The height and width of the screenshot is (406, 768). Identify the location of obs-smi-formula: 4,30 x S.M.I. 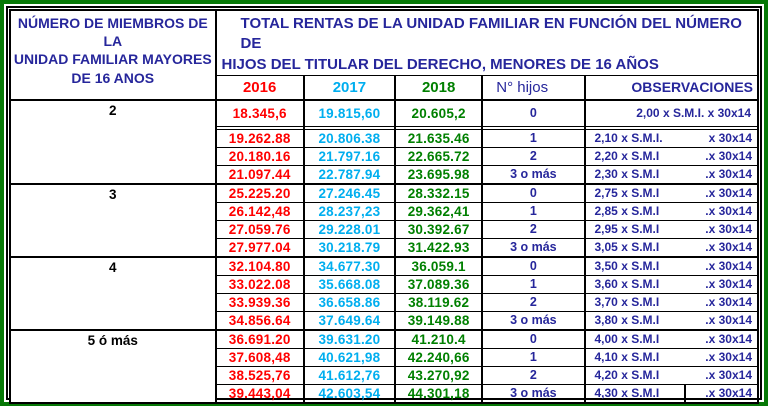
(627, 393).